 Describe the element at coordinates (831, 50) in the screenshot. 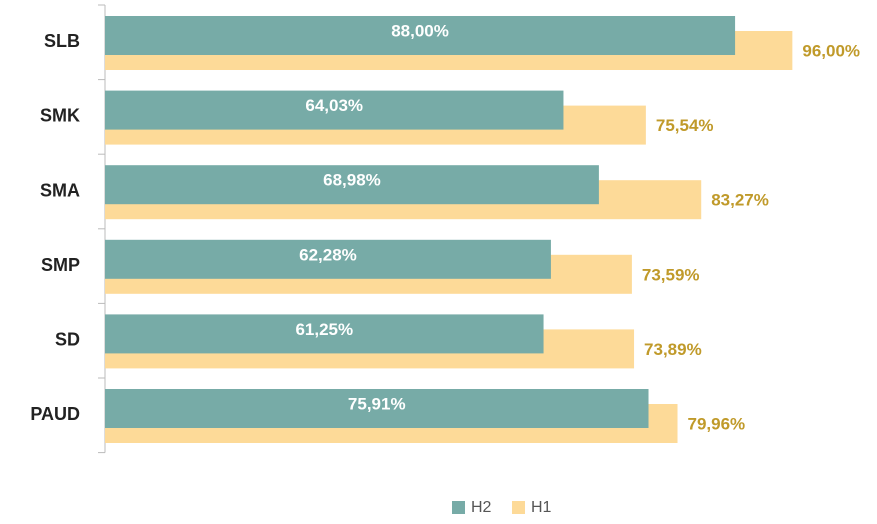

I see `value-label: 96,00%` at that location.